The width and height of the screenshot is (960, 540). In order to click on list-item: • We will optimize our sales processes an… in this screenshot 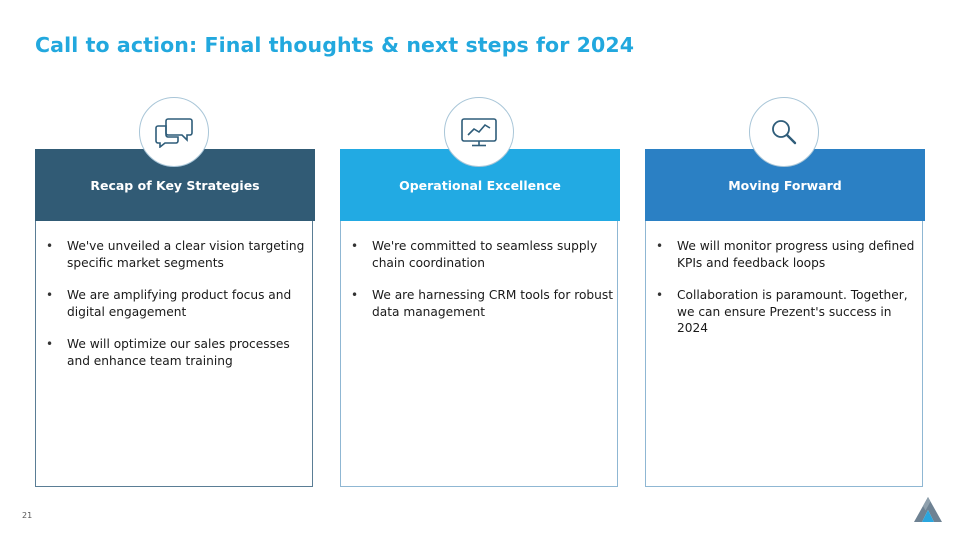, I will do `click(168, 352)`.